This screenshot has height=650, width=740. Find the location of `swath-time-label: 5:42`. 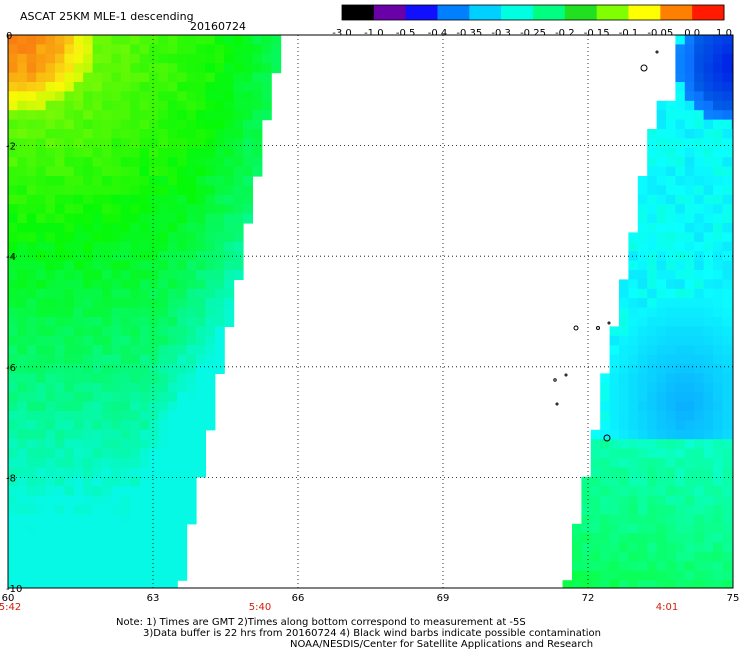

swath-time-label: 5:42 is located at coordinates (10, 607).